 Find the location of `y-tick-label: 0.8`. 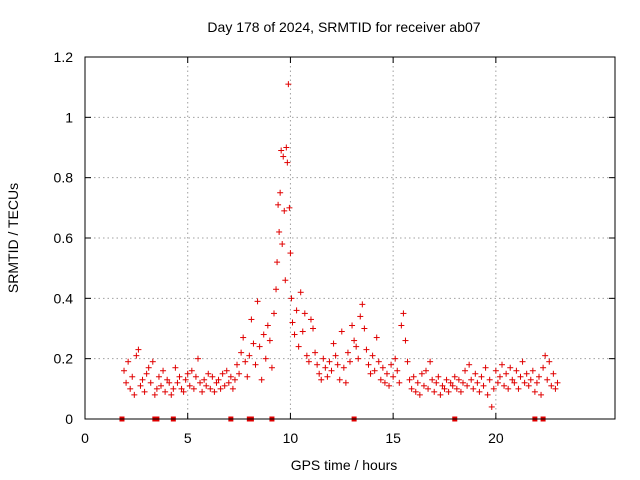

y-tick-label: 0.8 is located at coordinates (64, 178).